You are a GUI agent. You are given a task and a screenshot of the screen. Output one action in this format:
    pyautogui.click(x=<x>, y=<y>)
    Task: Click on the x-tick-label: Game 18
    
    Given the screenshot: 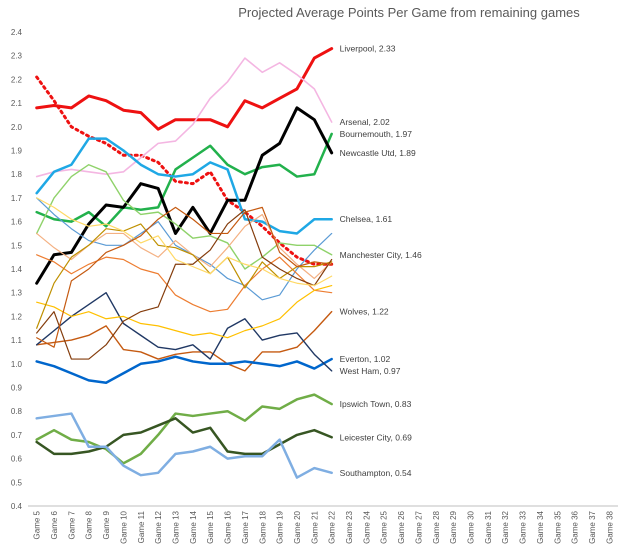 What is the action you would take?
    pyautogui.click(x=262, y=526)
    